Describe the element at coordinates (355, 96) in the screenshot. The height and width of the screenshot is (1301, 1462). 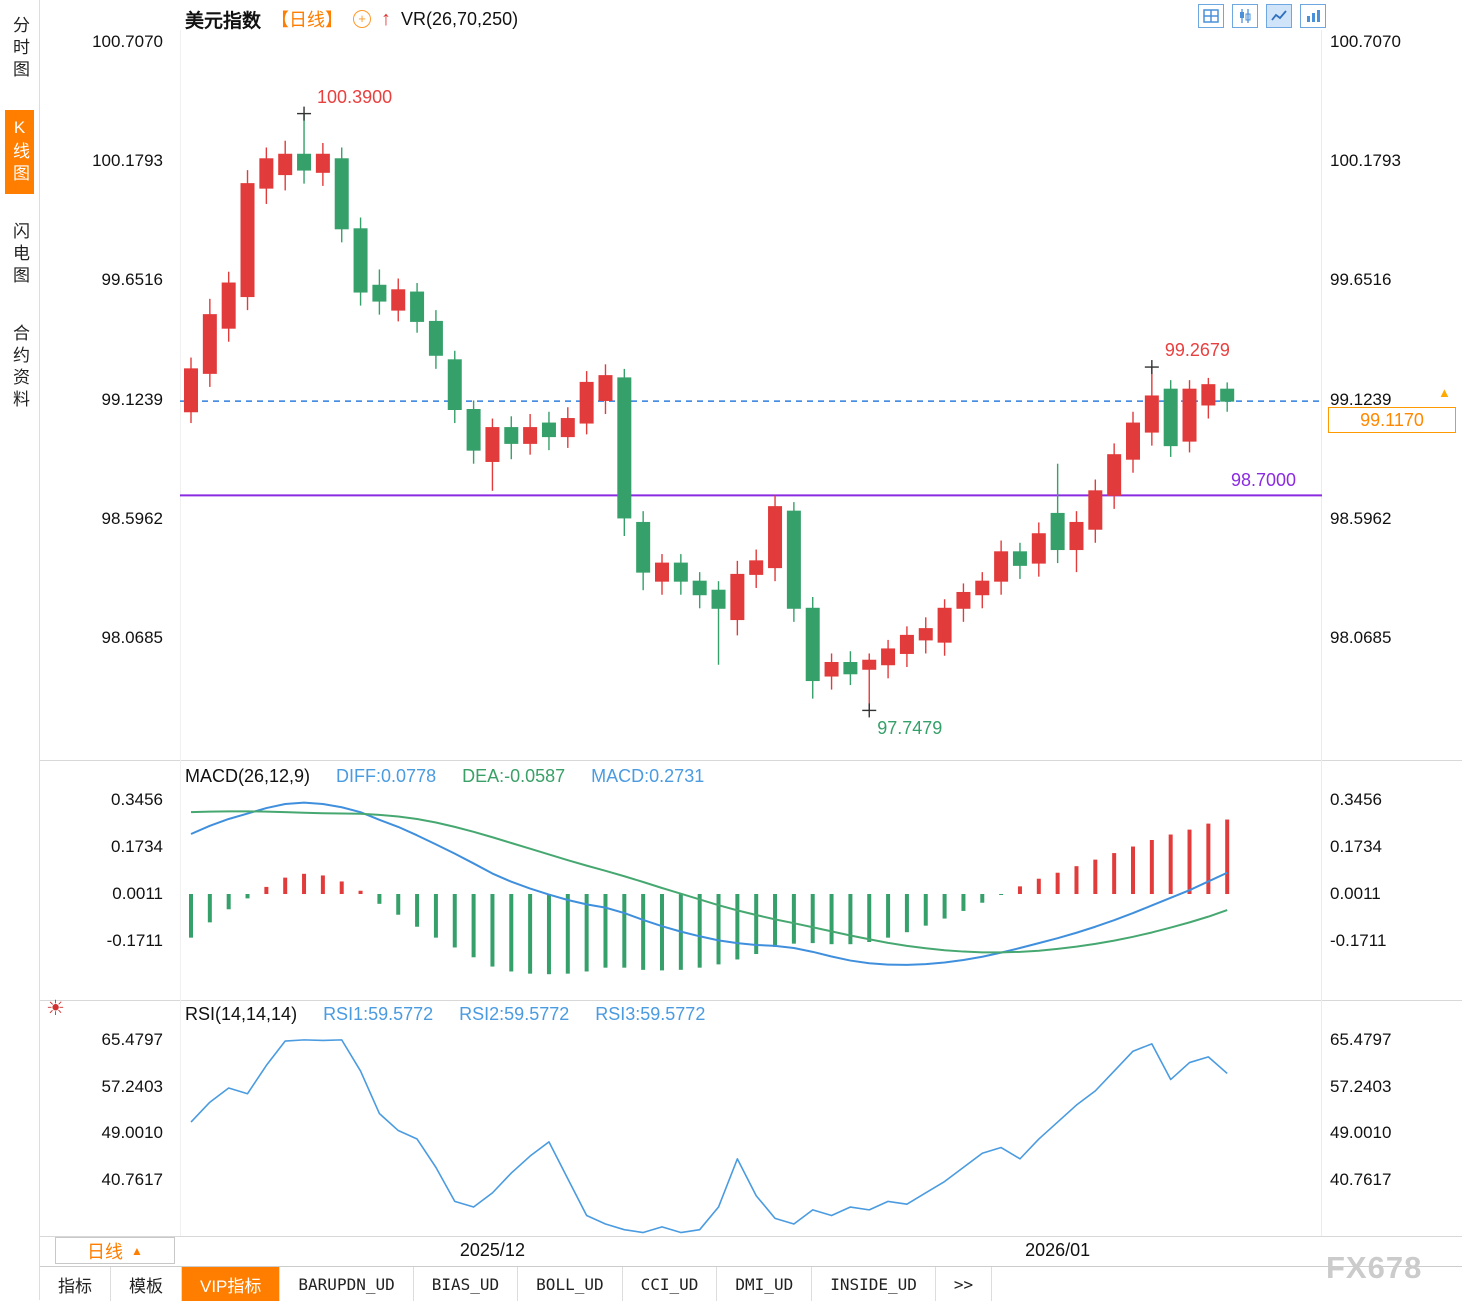
I see `price-annotation: 100.3900` at that location.